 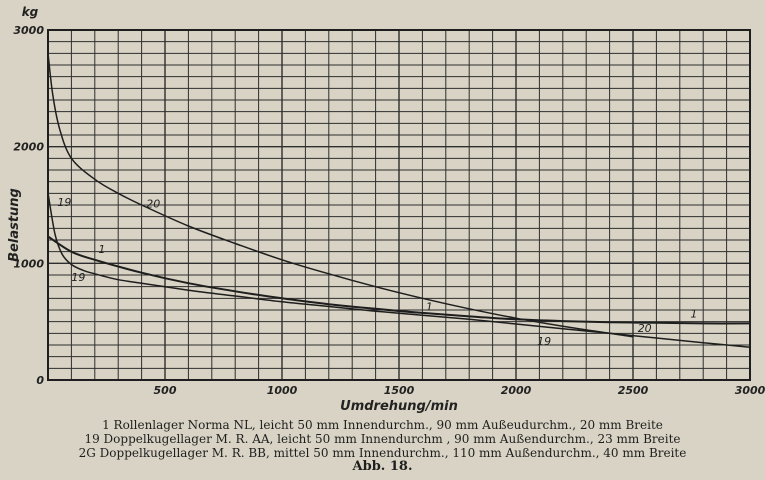 What do you see at coordinates (28, 263) in the screenshot?
I see `y-tick-label: 1000` at bounding box center [28, 263].